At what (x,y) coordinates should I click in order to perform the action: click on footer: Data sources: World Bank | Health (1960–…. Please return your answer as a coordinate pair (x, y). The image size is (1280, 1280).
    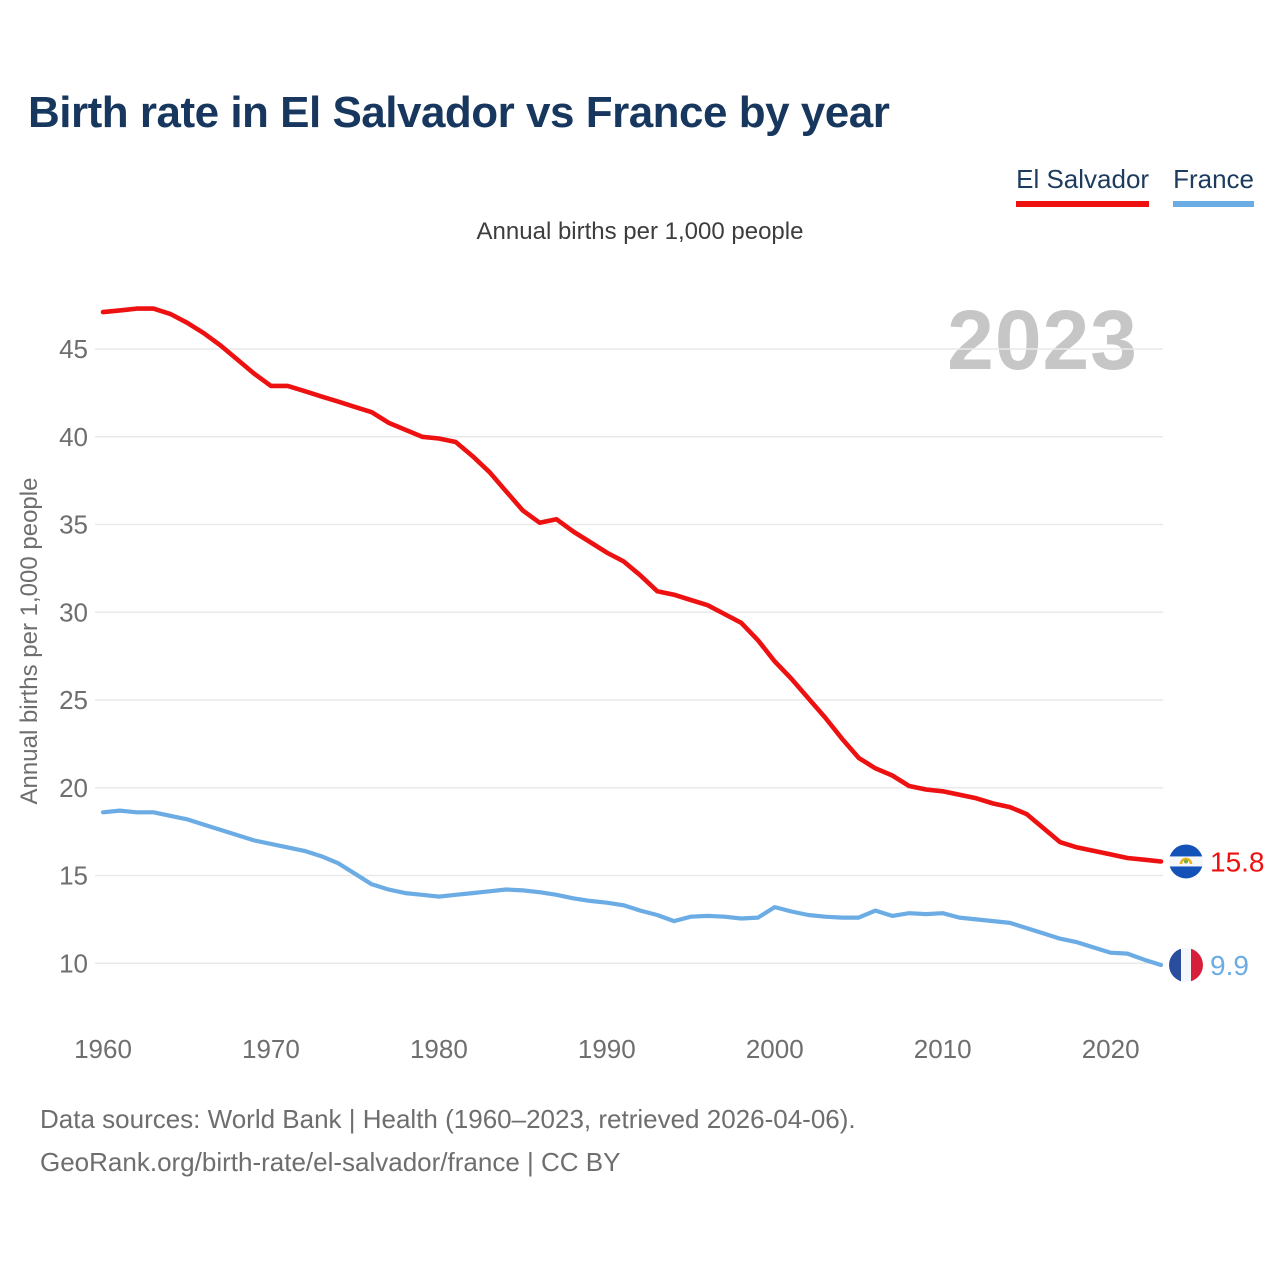
    Looking at the image, I should click on (448, 1141).